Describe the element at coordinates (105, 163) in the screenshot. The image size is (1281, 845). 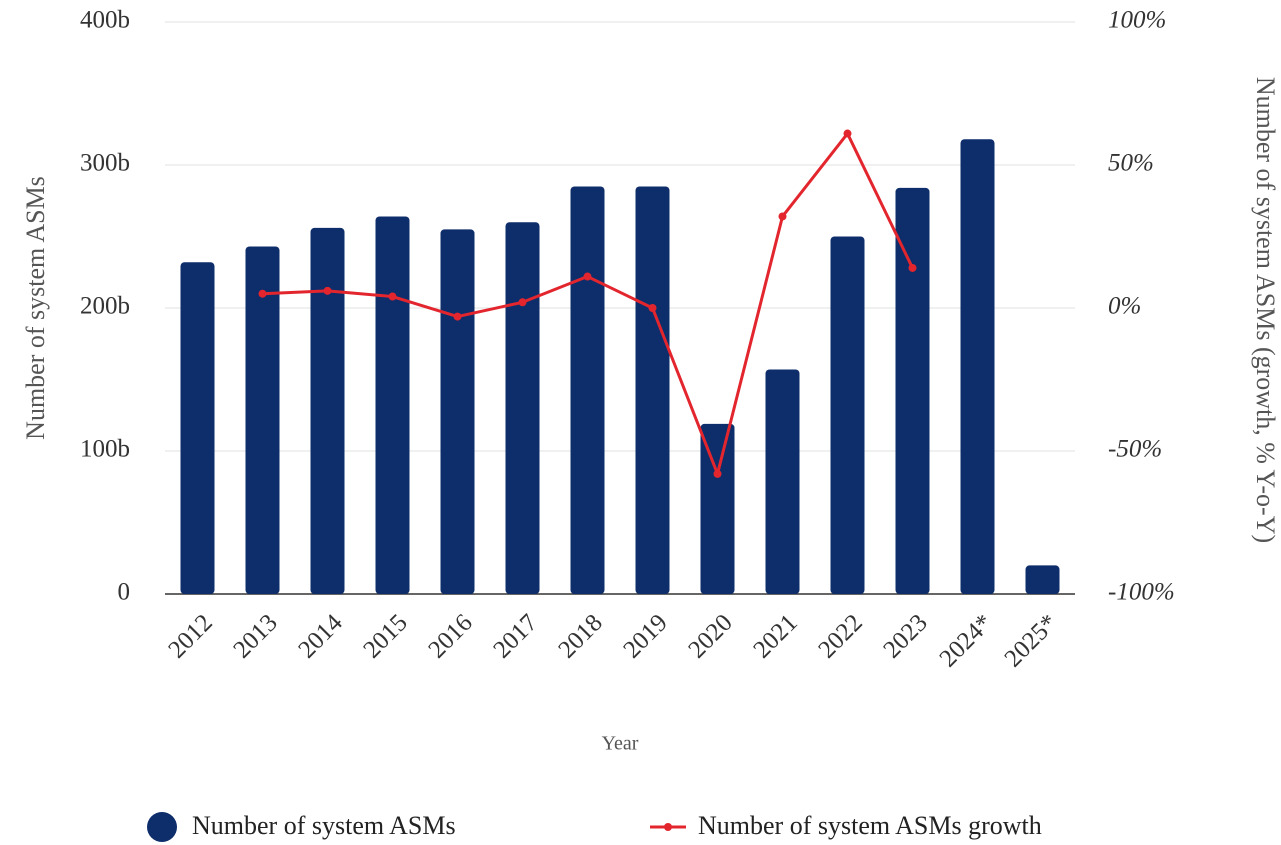
I see `y-tick-label: 300b` at that location.